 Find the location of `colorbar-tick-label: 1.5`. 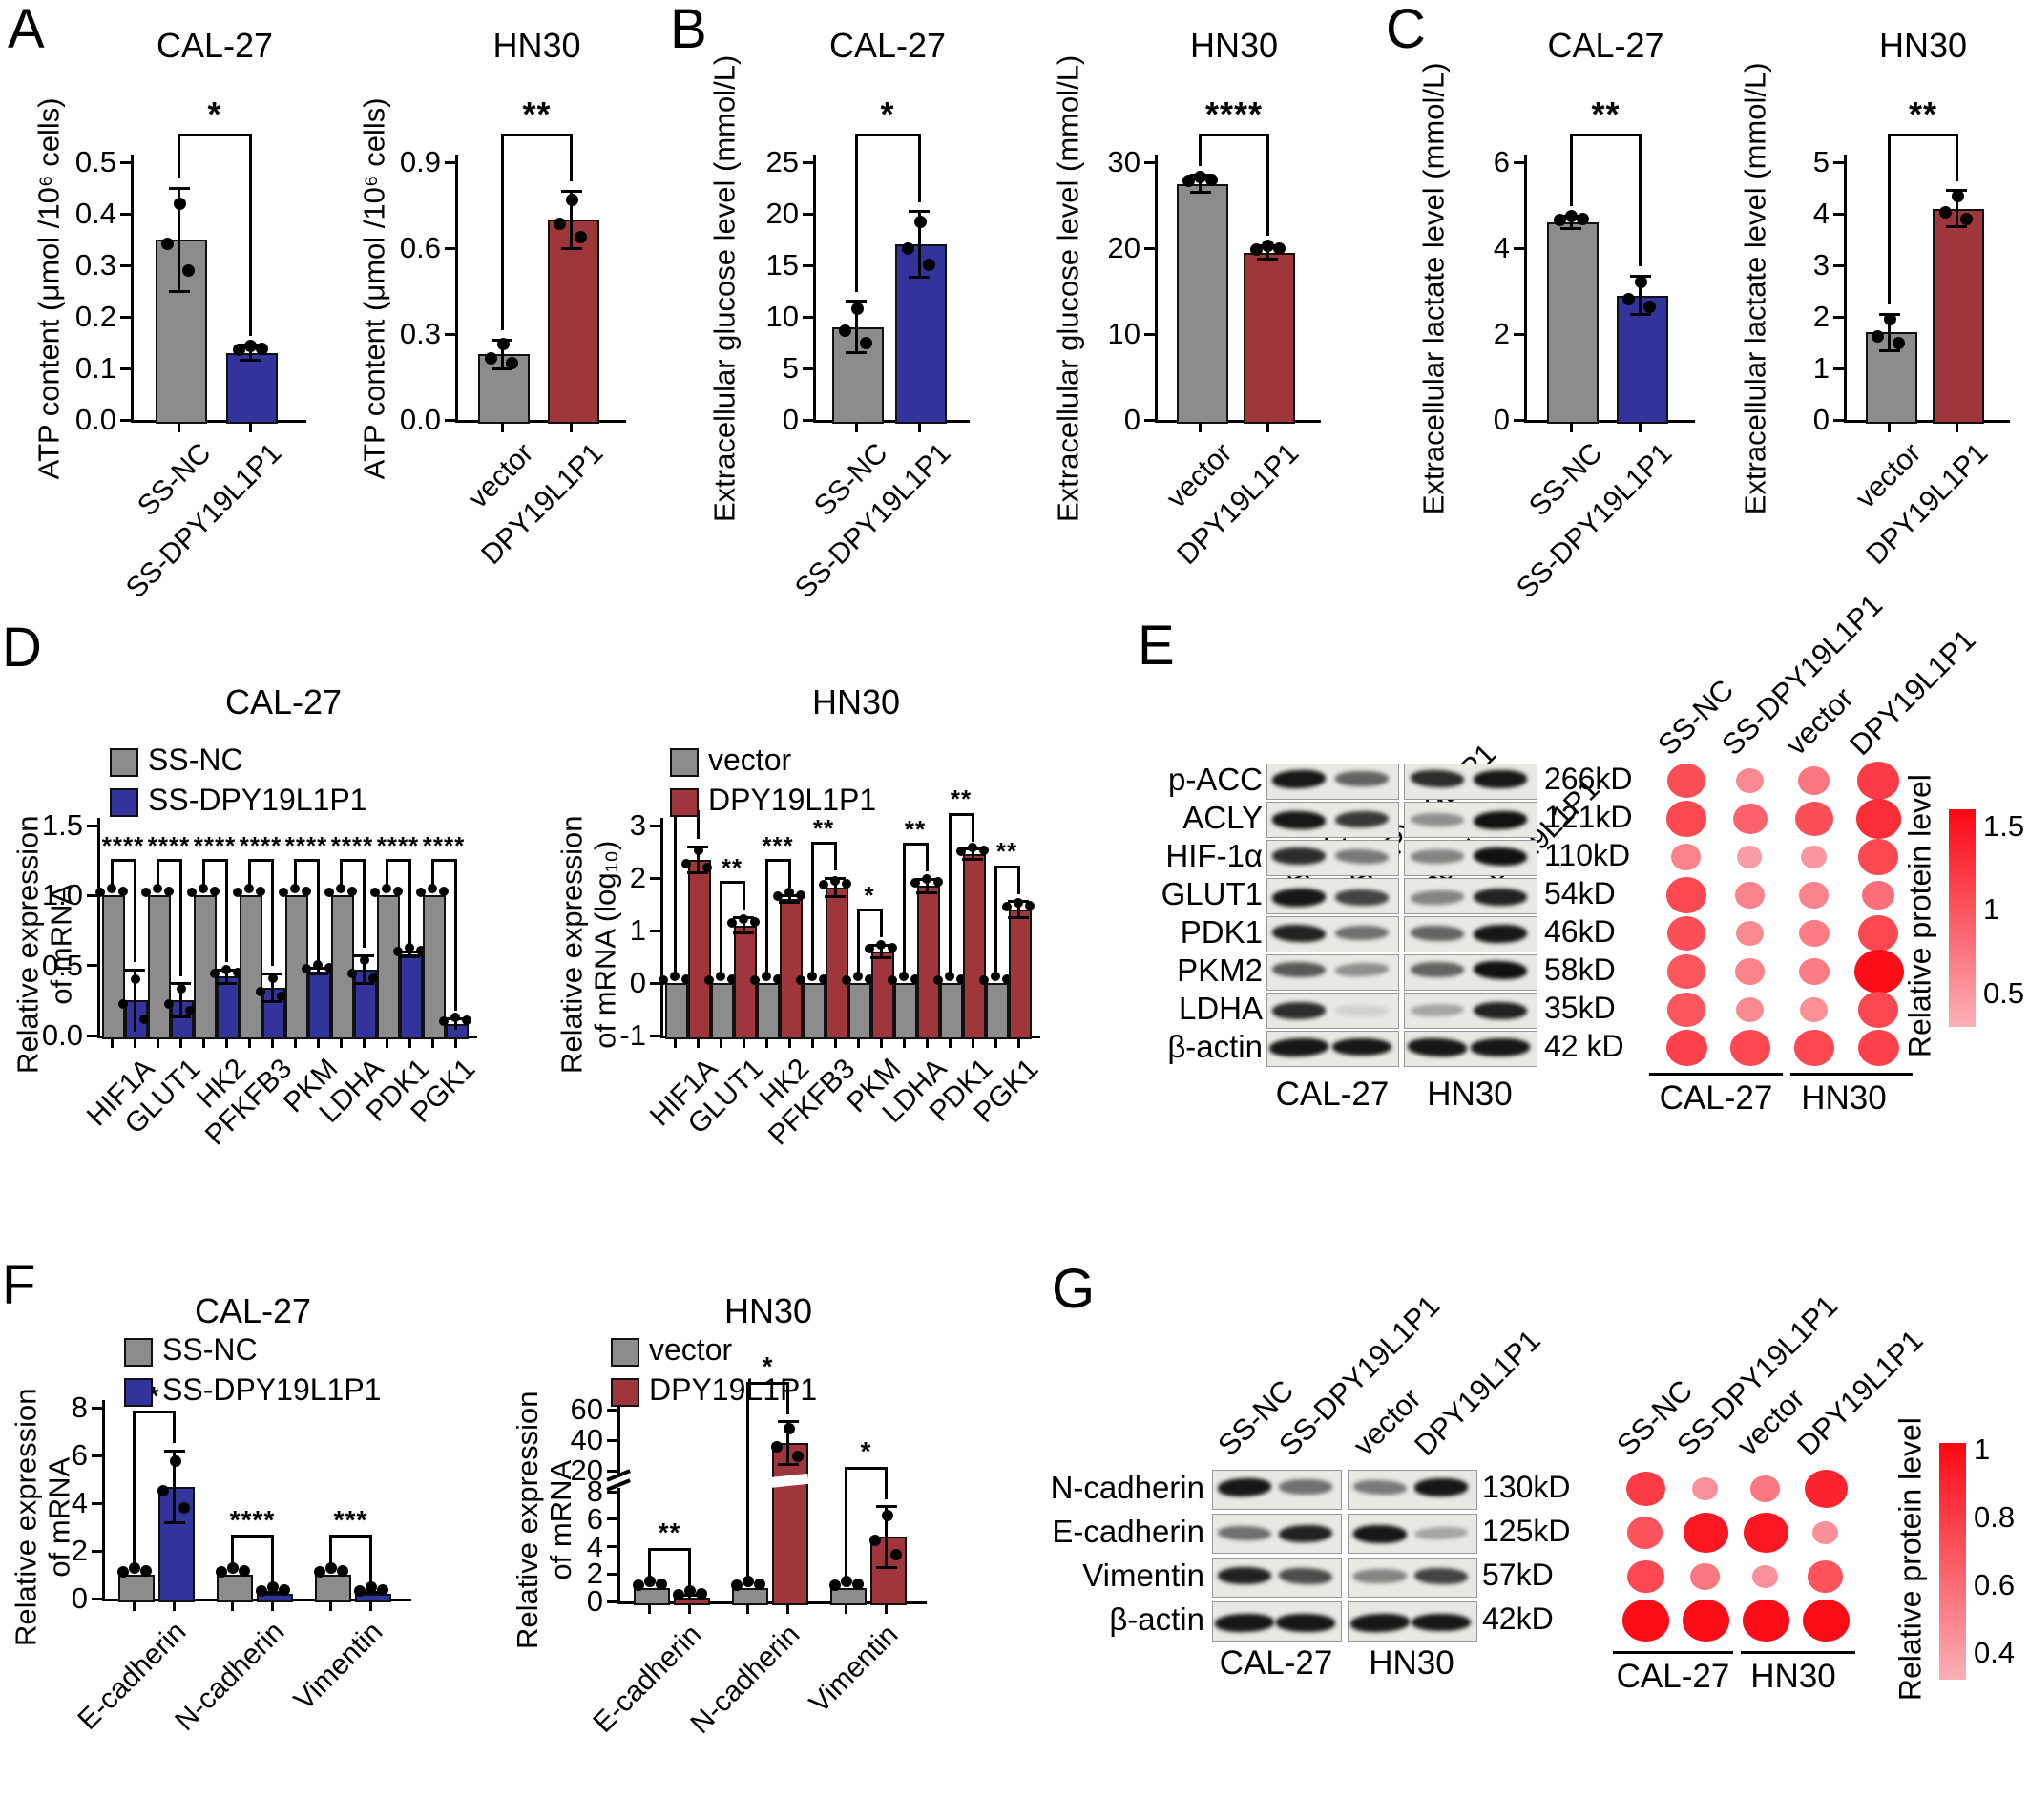

colorbar-tick-label: 1.5 is located at coordinates (2004, 825).